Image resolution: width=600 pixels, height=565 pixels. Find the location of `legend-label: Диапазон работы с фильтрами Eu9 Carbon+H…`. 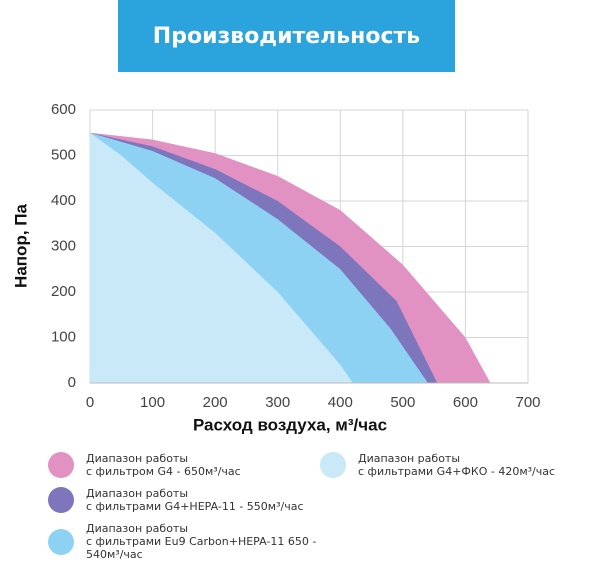

legend-label: Диапазон работы с фильтрами Eu9 Carbon+H… is located at coordinates (201, 541).